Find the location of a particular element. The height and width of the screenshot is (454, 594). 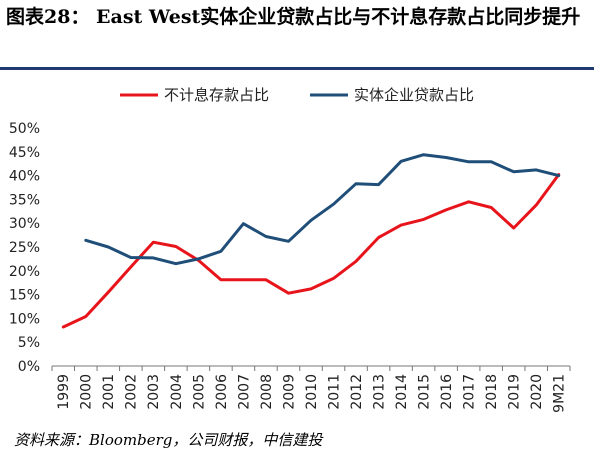

x-tick-label: 2004 is located at coordinates (177, 392).